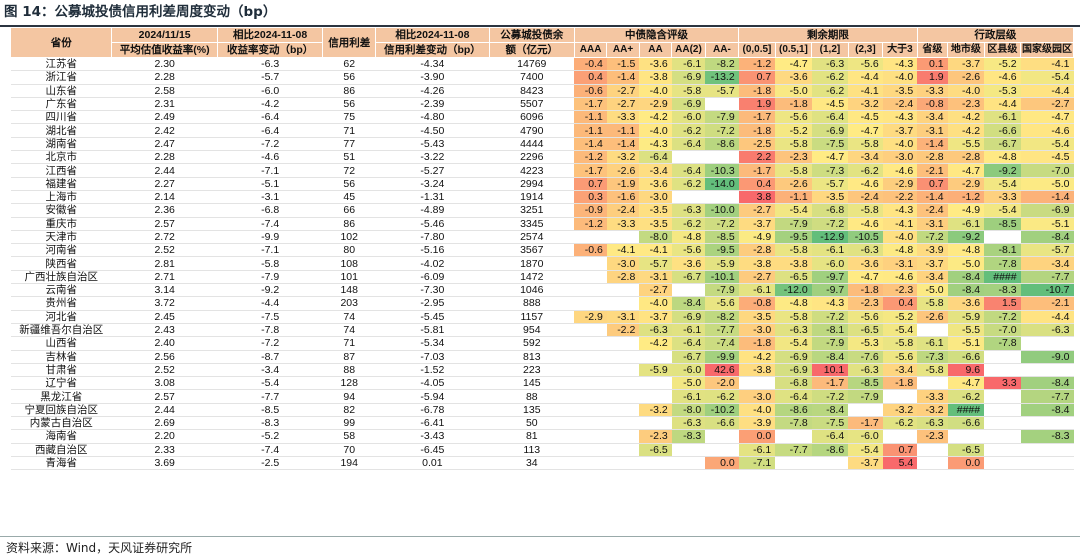 This screenshot has width=1080, height=557. Describe the element at coordinates (349, 104) in the screenshot. I see `spread-cell: 56` at that location.